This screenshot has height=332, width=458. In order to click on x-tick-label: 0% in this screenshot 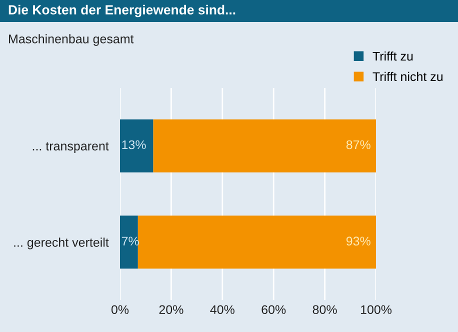, I will do `click(120, 309)`.